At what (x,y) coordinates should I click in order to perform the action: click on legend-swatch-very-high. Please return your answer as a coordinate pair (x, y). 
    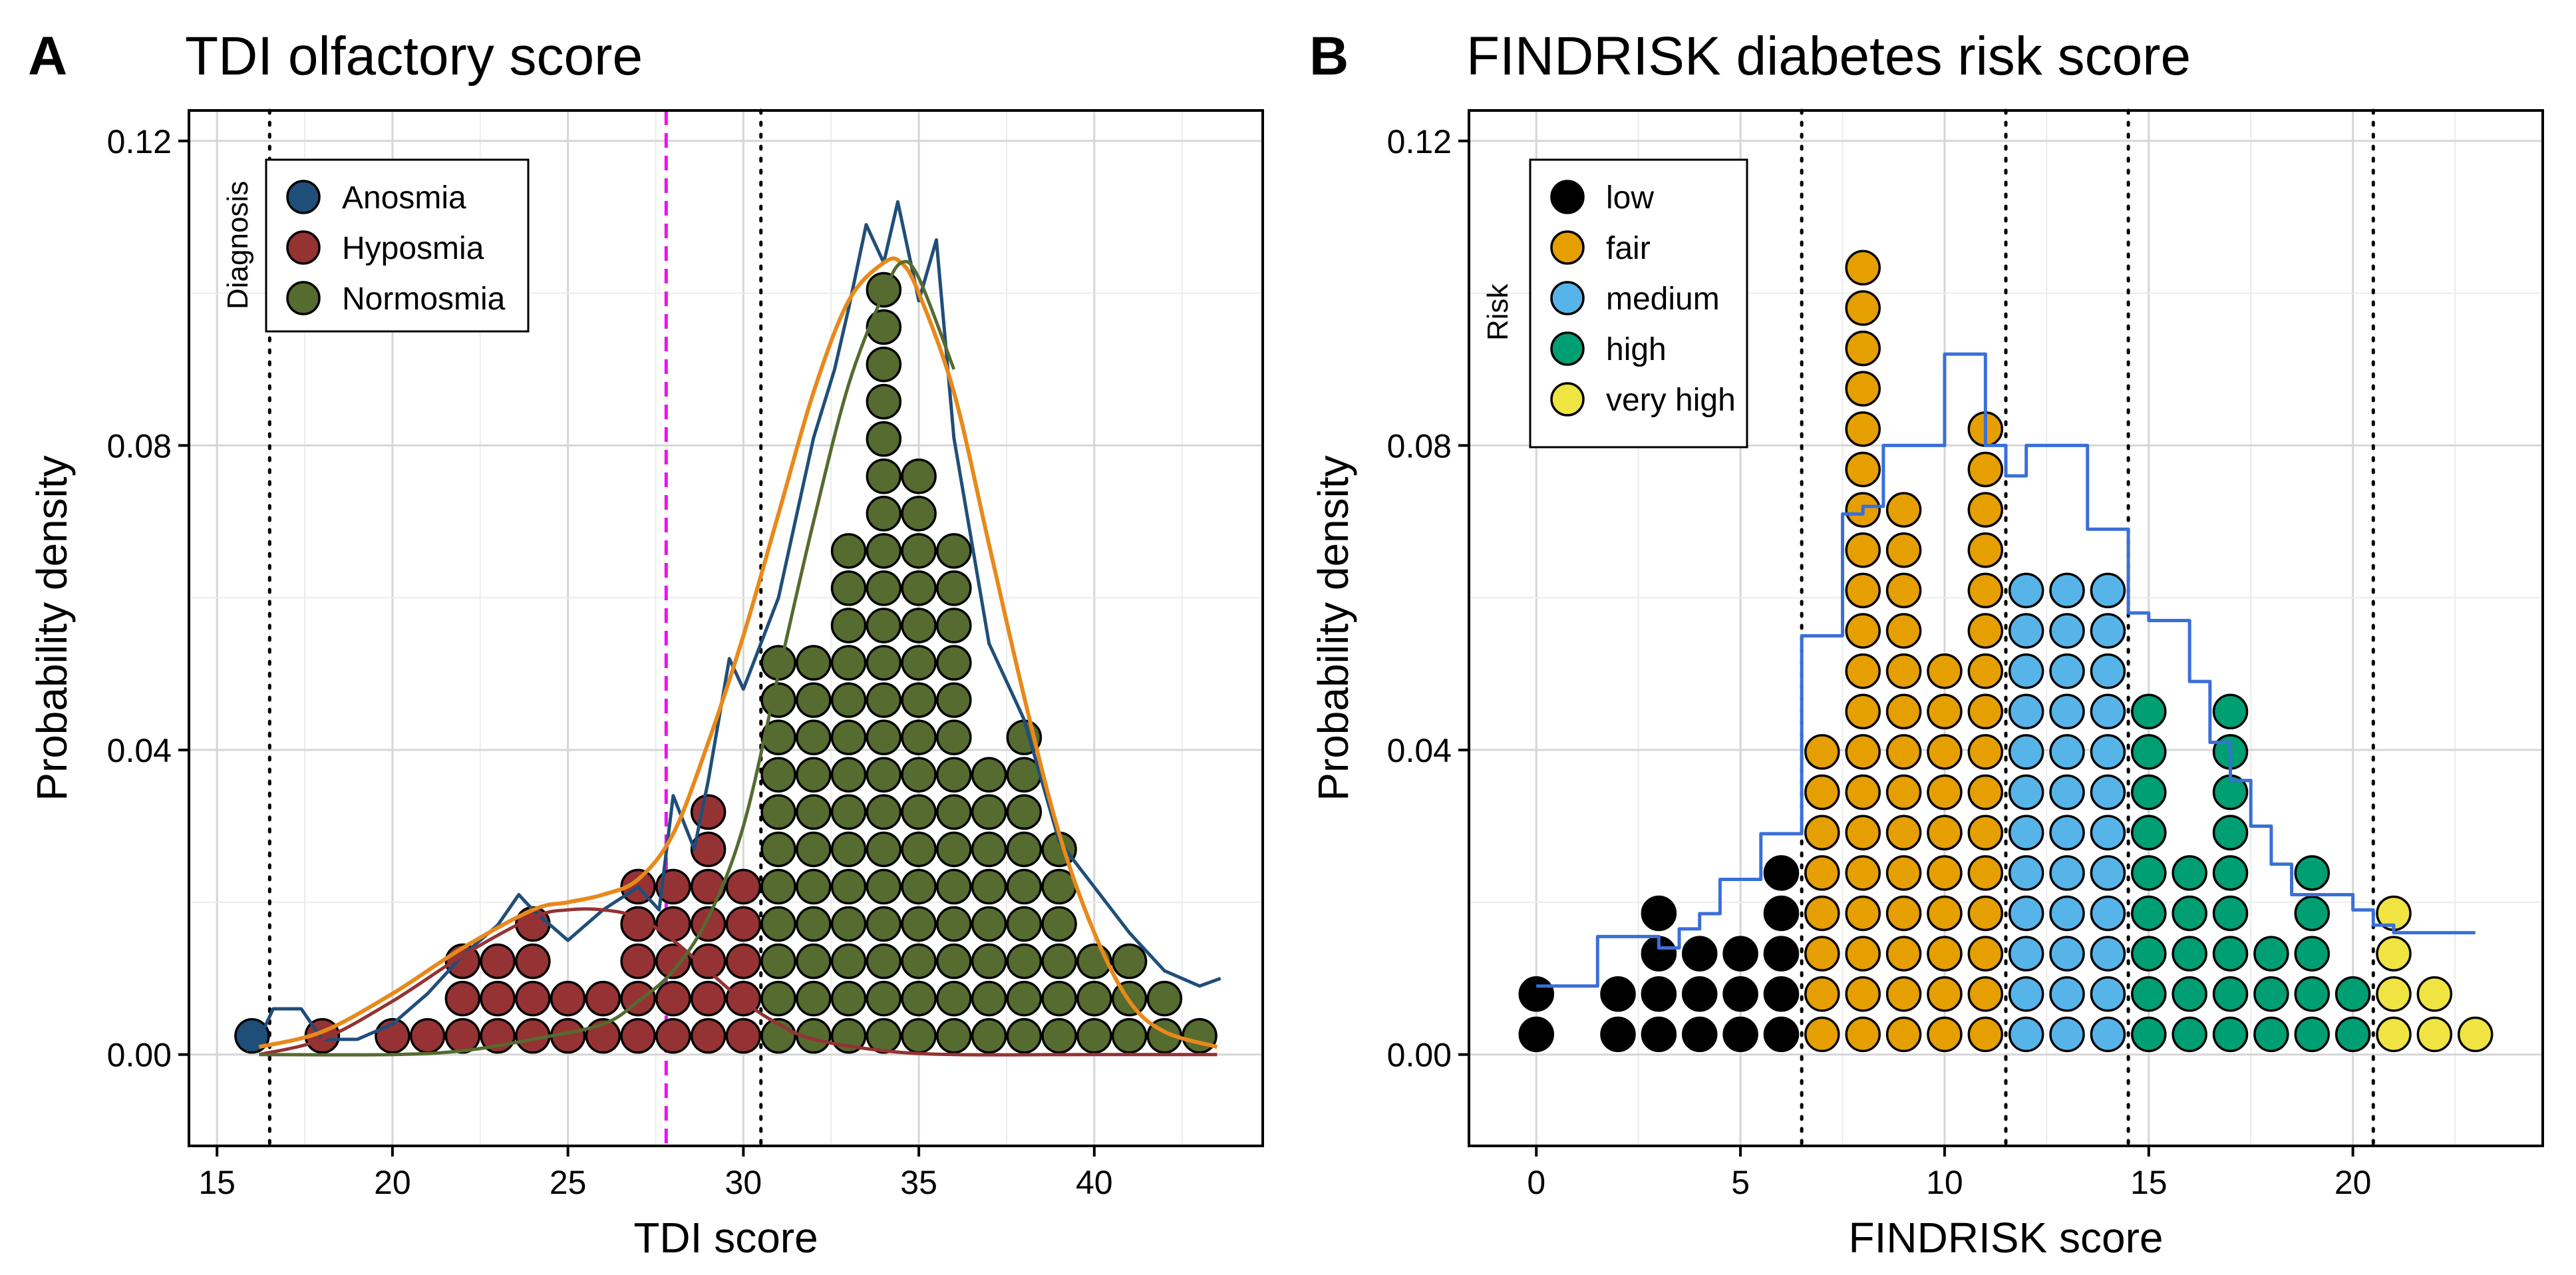
    Looking at the image, I should click on (1567, 399).